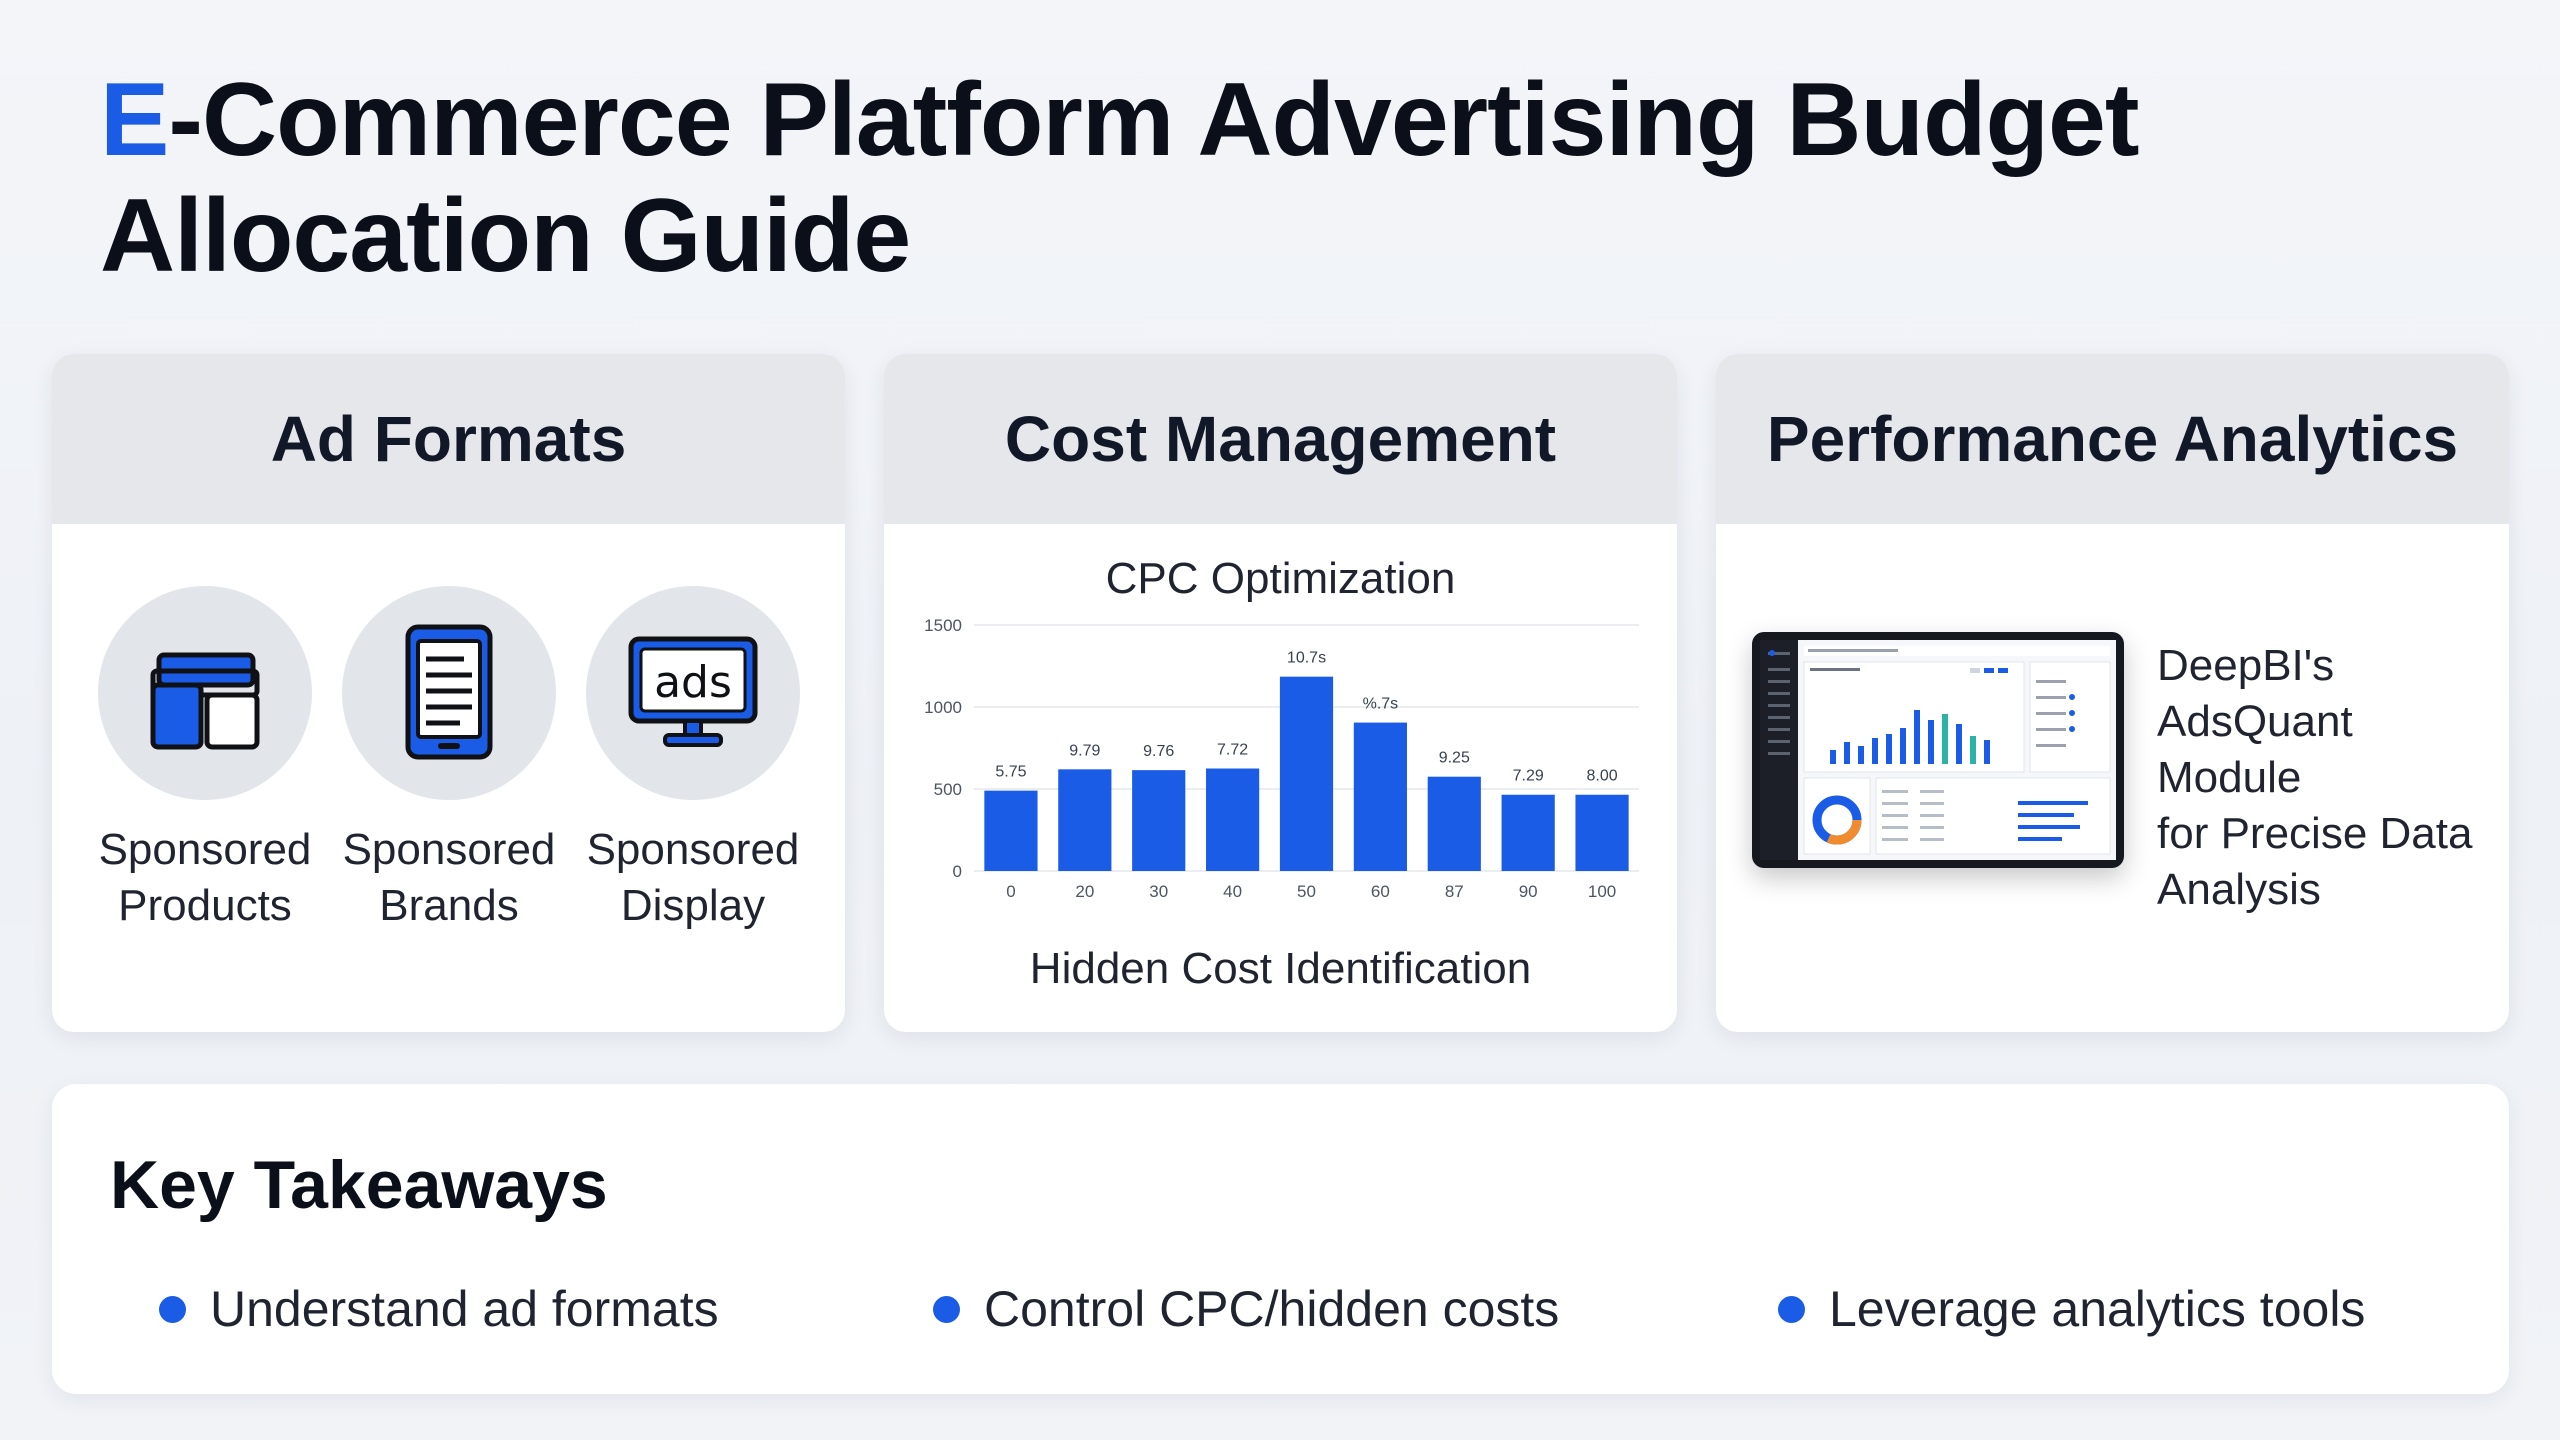  I want to click on y-tick-label: 1000, so click(943, 707).